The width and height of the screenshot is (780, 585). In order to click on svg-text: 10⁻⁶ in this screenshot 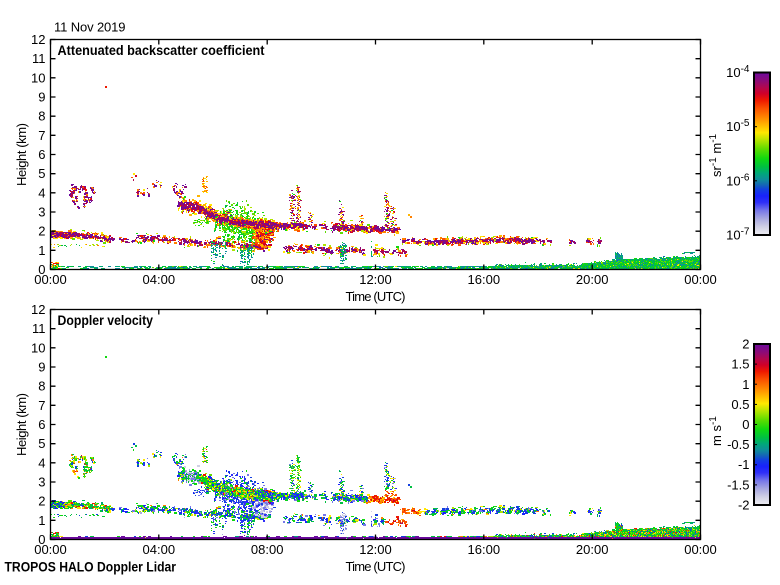, I will do `click(738, 180)`.